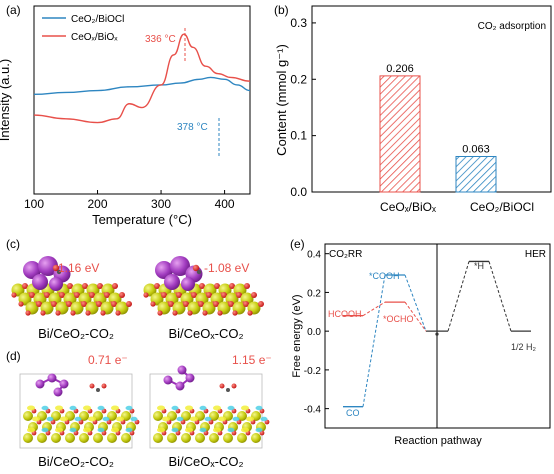 This screenshot has width=554, height=474. Describe the element at coordinates (314, 255) in the screenshot. I see `ytick-label: 0.4` at that location.